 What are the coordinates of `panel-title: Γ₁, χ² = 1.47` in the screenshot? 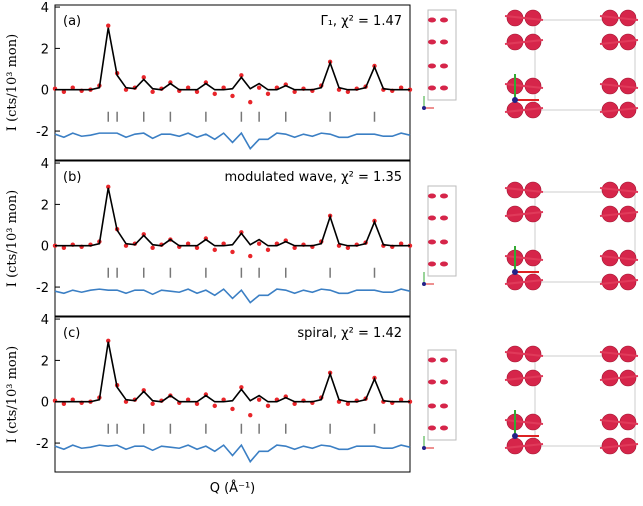 It's located at (361, 21).